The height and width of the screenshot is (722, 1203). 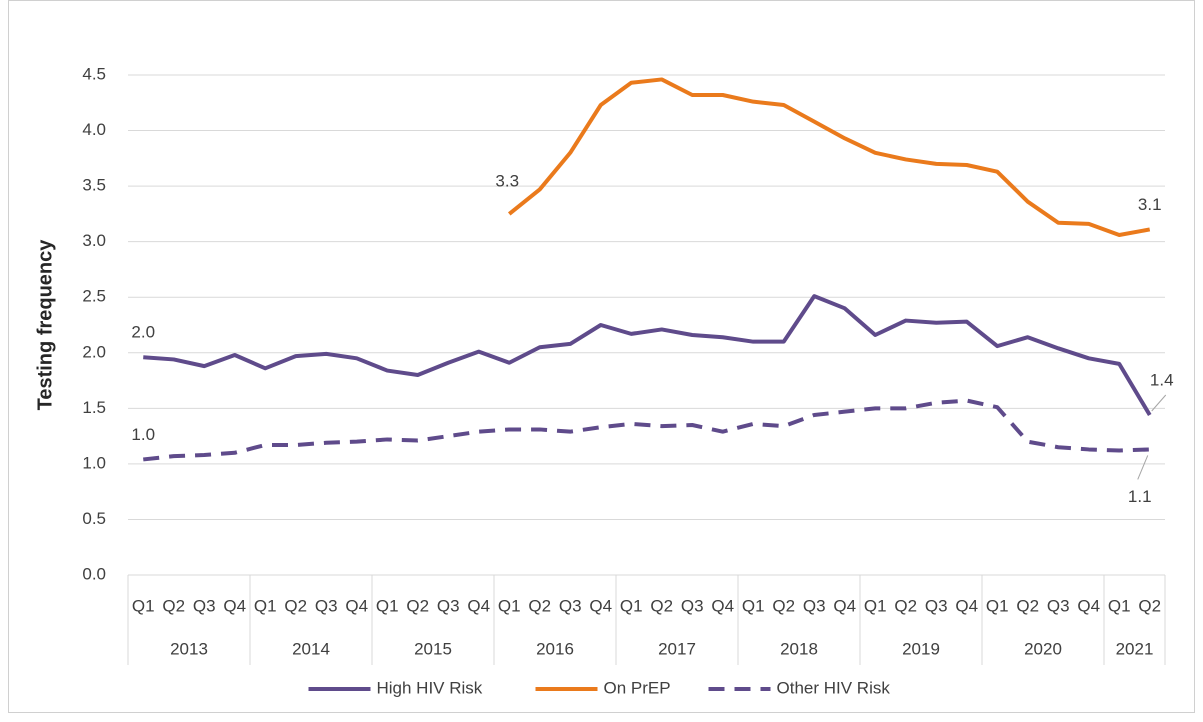 What do you see at coordinates (189, 648) in the screenshot?
I see `x-group-label: 2013` at bounding box center [189, 648].